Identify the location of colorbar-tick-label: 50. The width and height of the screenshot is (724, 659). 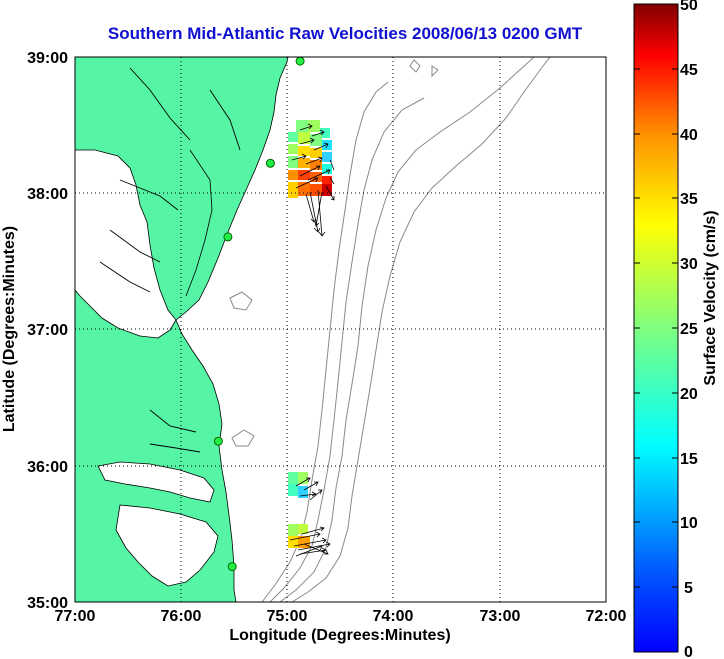
(689, 7).